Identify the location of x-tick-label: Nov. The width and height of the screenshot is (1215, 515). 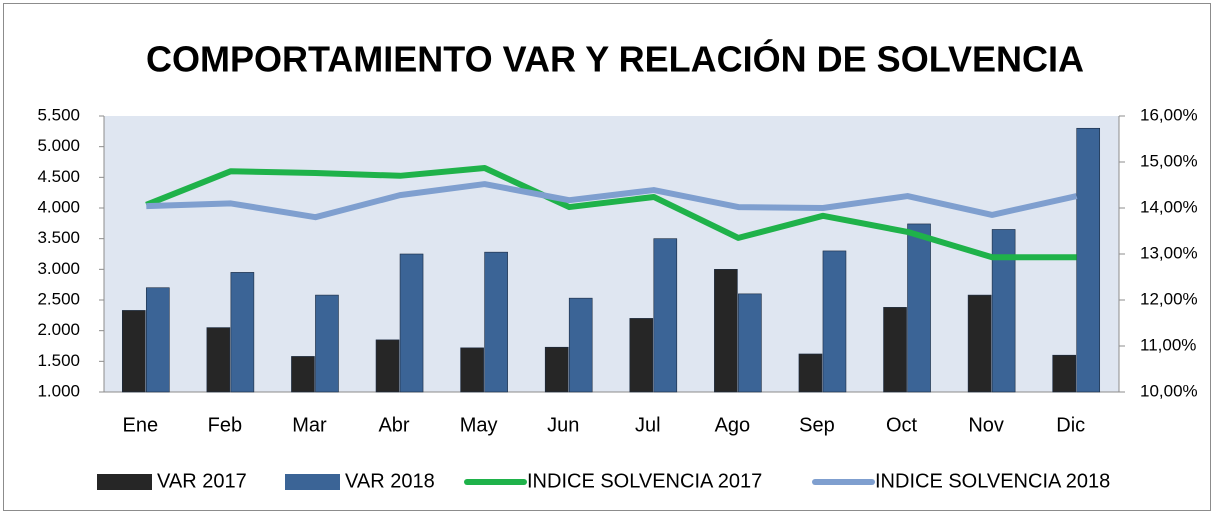
(986, 425).